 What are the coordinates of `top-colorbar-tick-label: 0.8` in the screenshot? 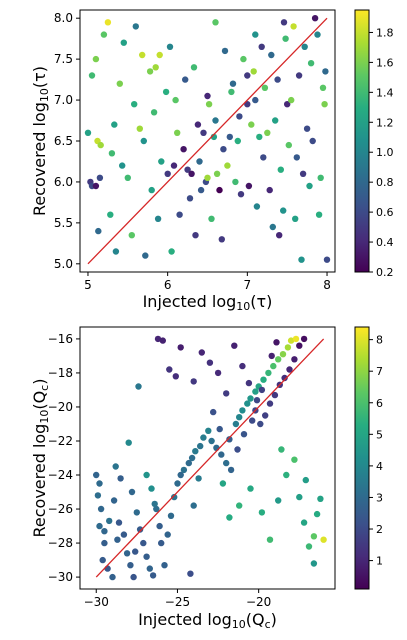 It's located at (385, 182).